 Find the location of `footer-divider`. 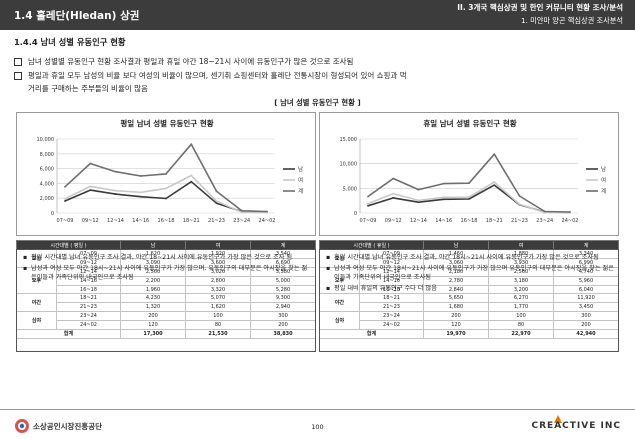

footer-divider is located at coordinates (317, 409).